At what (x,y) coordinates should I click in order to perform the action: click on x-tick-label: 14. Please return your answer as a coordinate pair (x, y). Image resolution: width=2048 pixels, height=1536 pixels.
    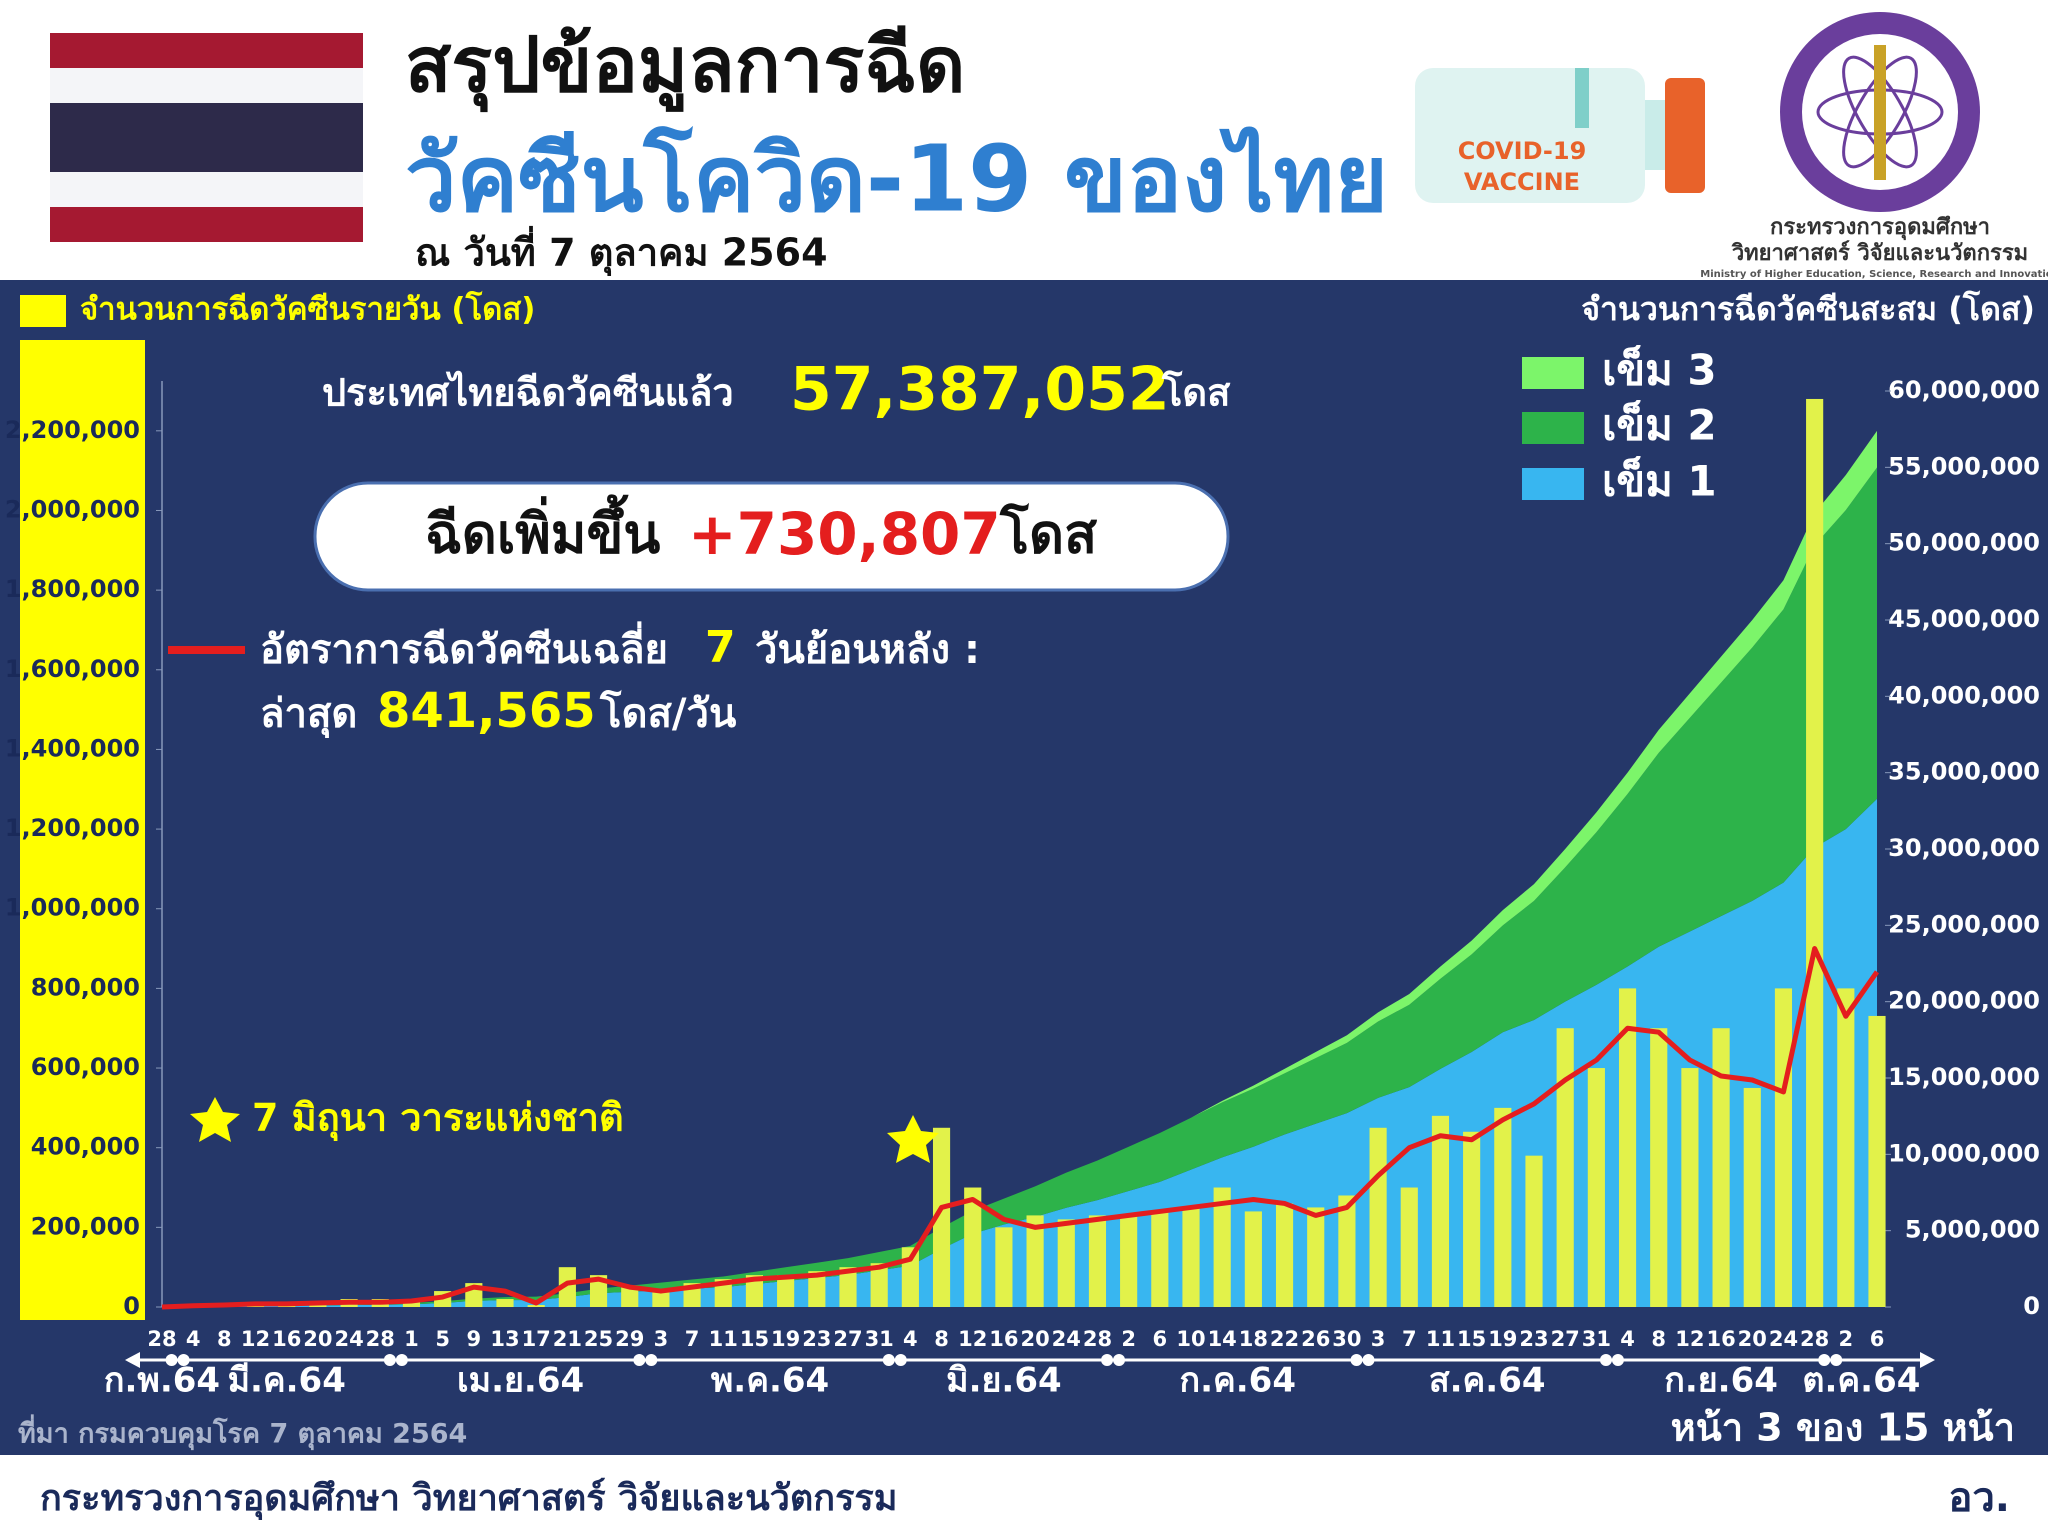
    Looking at the image, I should click on (1222, 1339).